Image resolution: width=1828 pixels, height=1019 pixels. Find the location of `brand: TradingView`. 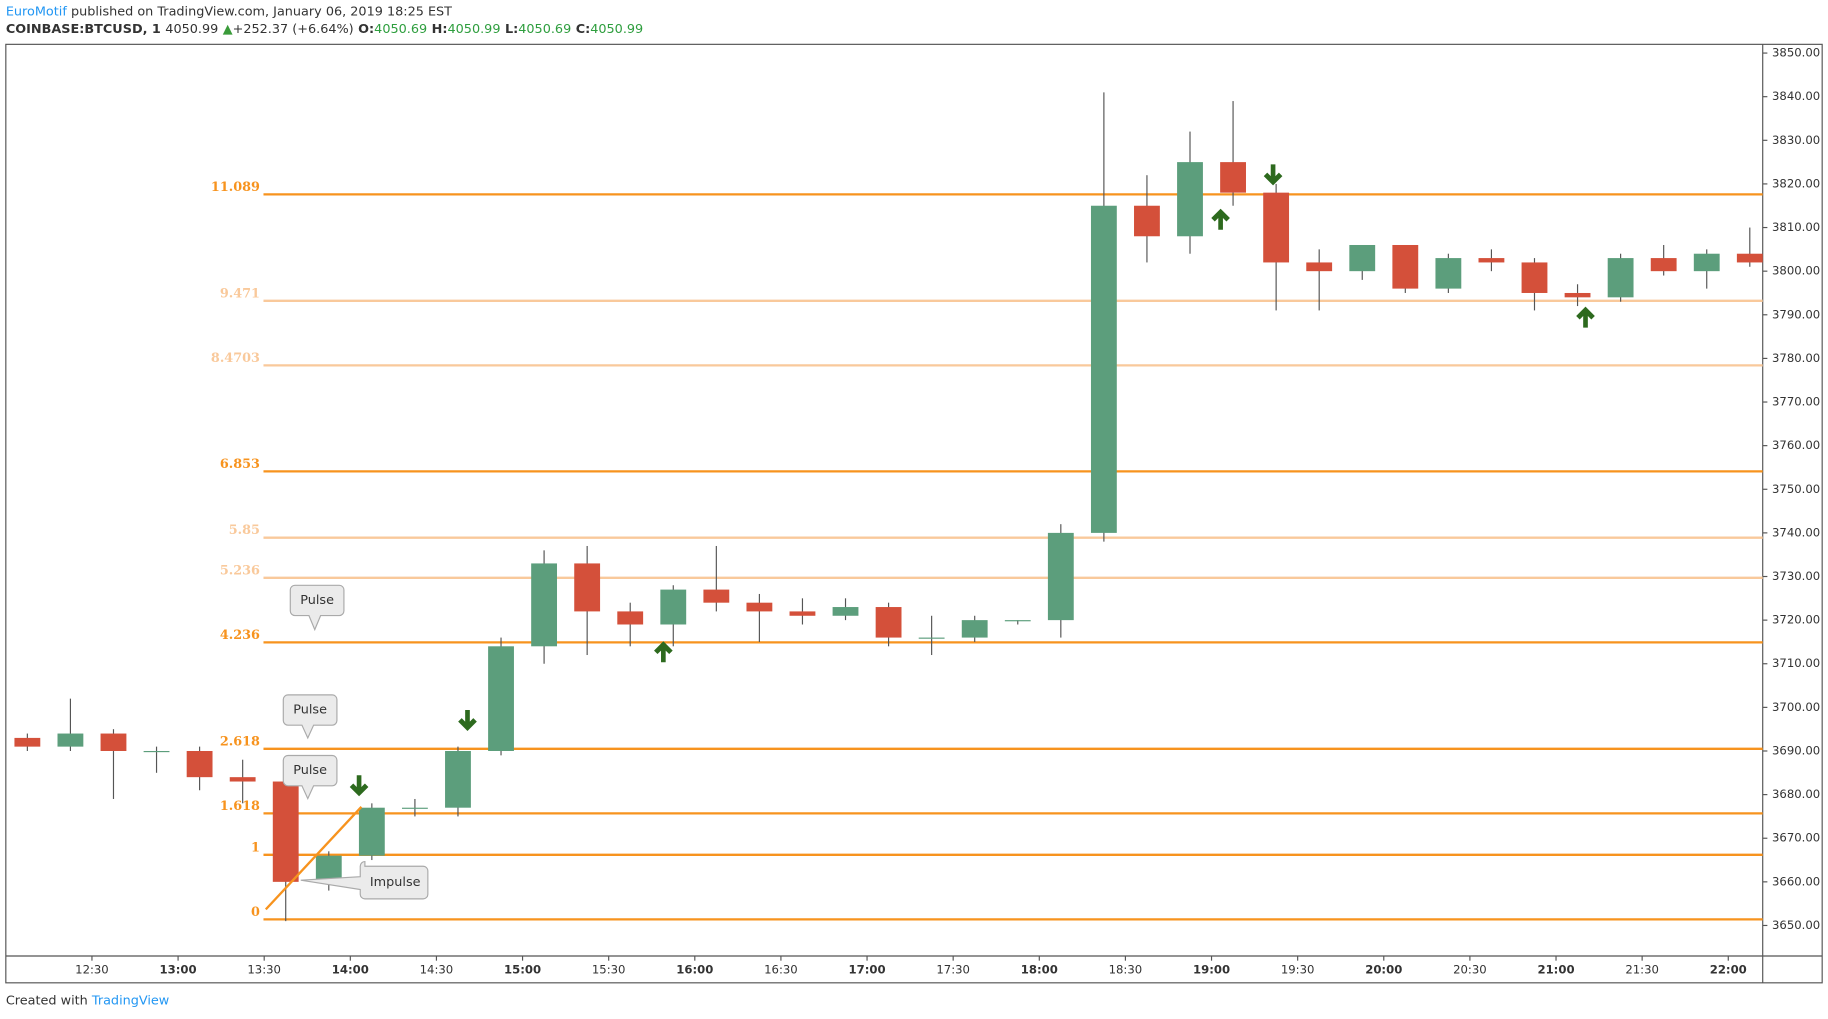

brand: TradingView is located at coordinates (130, 1000).